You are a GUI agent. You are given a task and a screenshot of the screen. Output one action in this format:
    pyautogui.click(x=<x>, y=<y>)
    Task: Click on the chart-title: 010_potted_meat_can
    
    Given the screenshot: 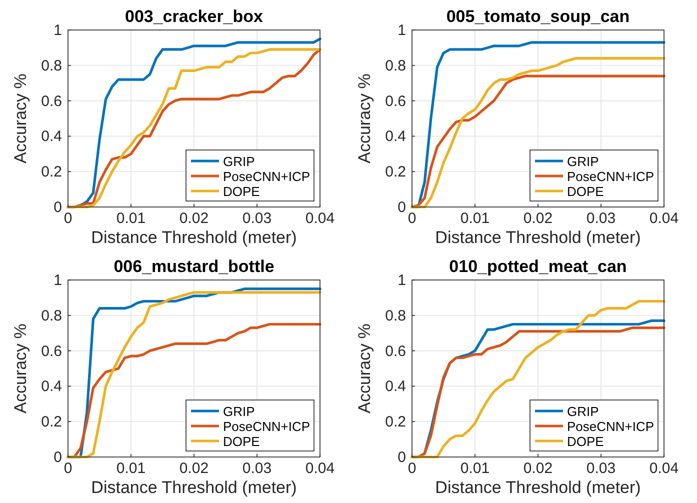 What is the action you would take?
    pyautogui.click(x=538, y=266)
    